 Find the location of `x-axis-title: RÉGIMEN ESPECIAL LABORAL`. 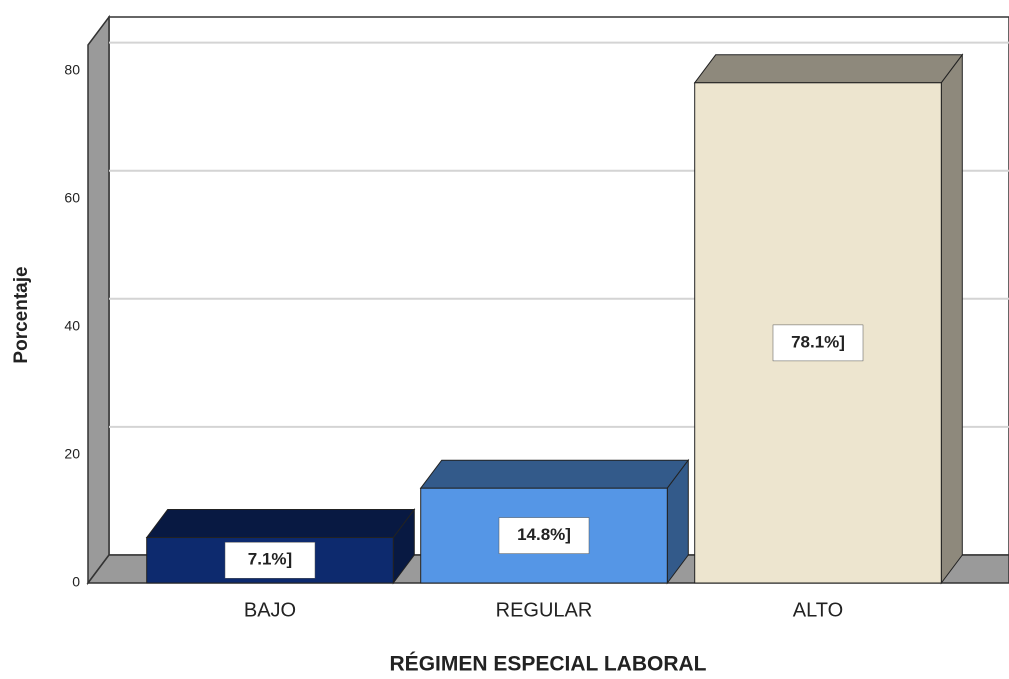

x-axis-title: RÉGIMEN ESPECIAL LABORAL is located at coordinates (548, 664).